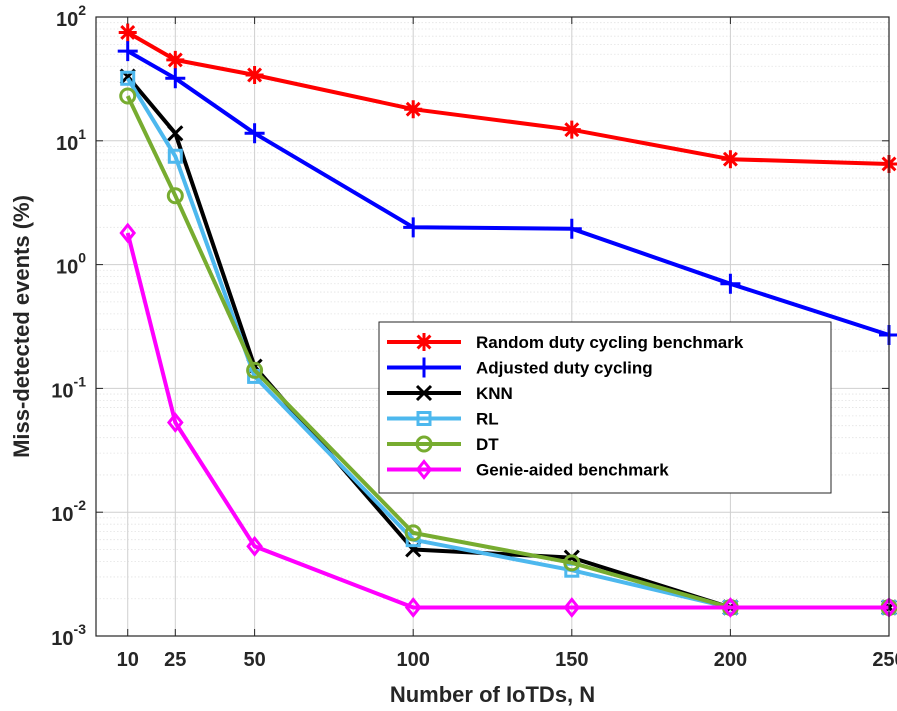 The height and width of the screenshot is (711, 897). Describe the element at coordinates (571, 660) in the screenshot. I see `x-tick-label: 150` at that location.